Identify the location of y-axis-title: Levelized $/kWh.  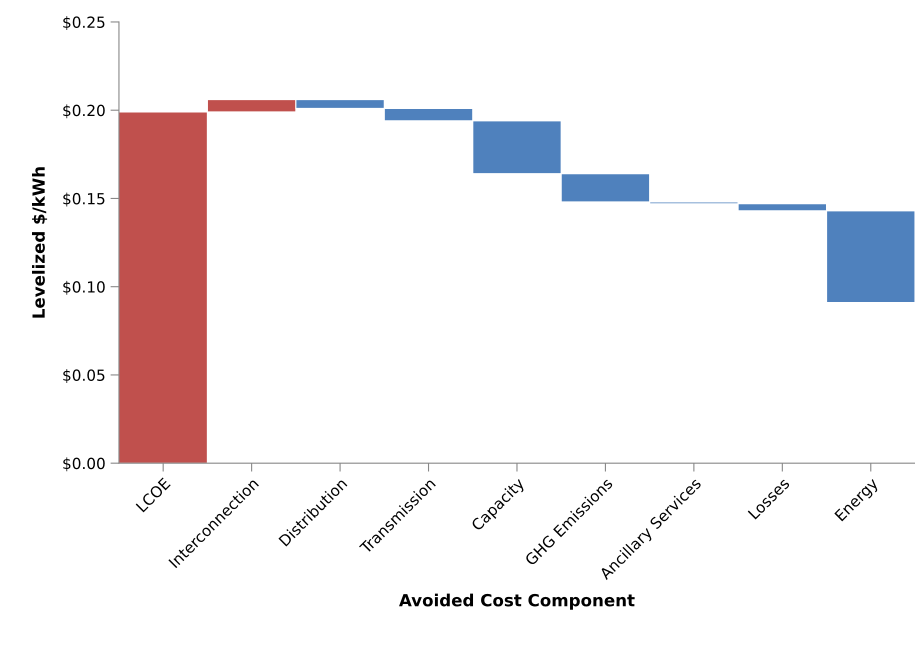
(40, 242).